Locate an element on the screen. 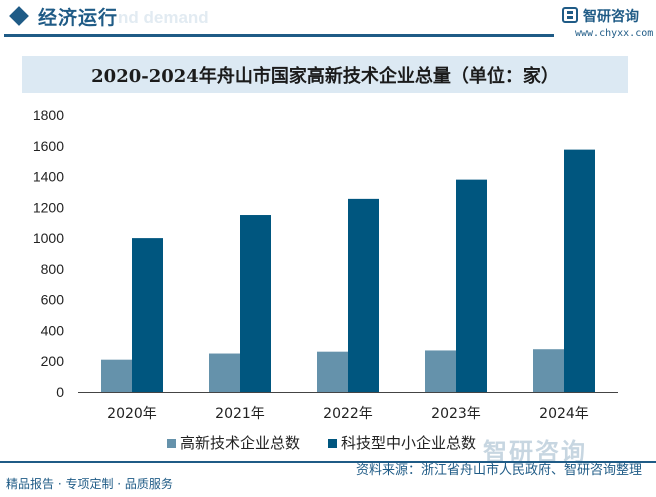 The width and height of the screenshot is (656, 497). x-tick-label: 2022年 is located at coordinates (348, 414).